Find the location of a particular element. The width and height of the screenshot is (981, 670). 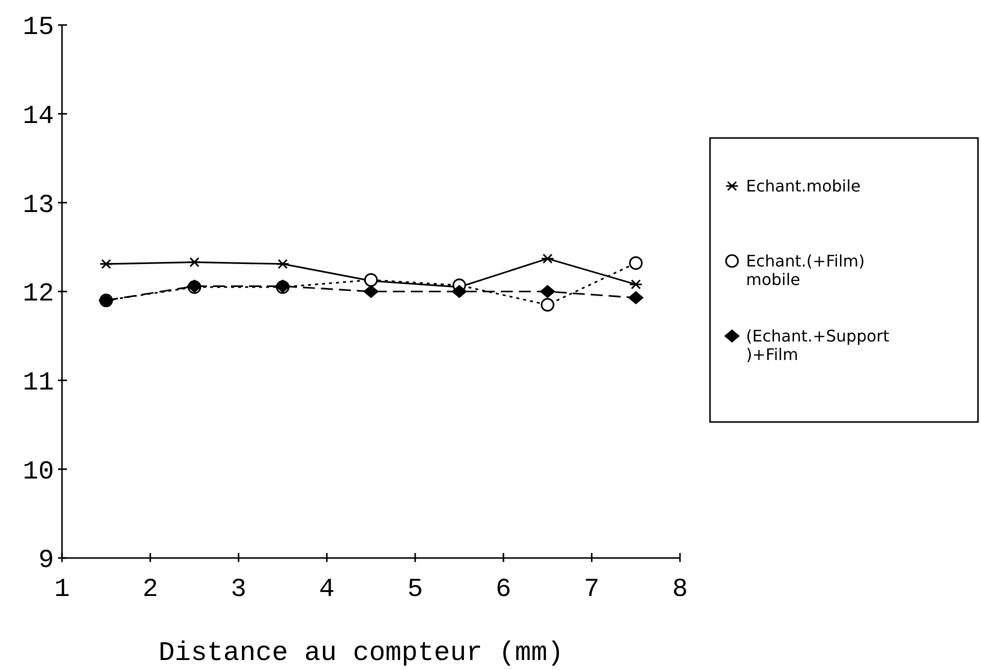

x-tick-label: 5 is located at coordinates (415, 589).